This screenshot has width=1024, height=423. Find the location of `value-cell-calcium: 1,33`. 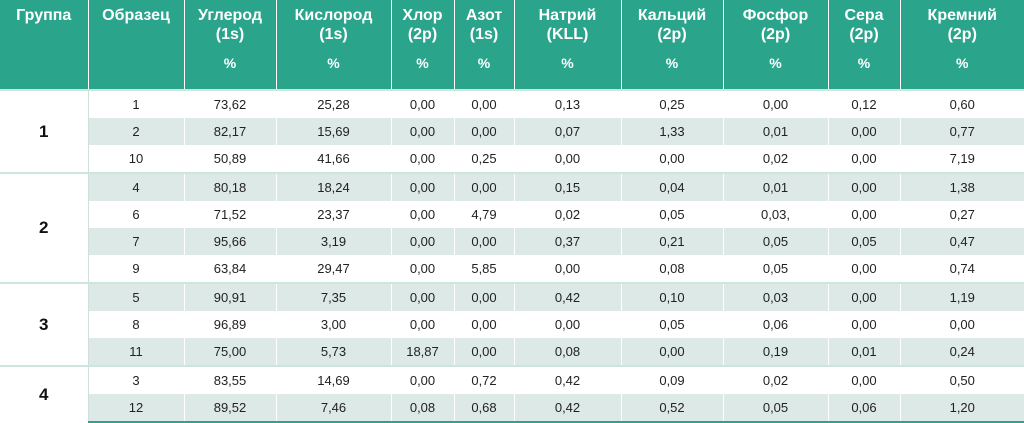

value-cell-calcium: 1,33 is located at coordinates (672, 131).